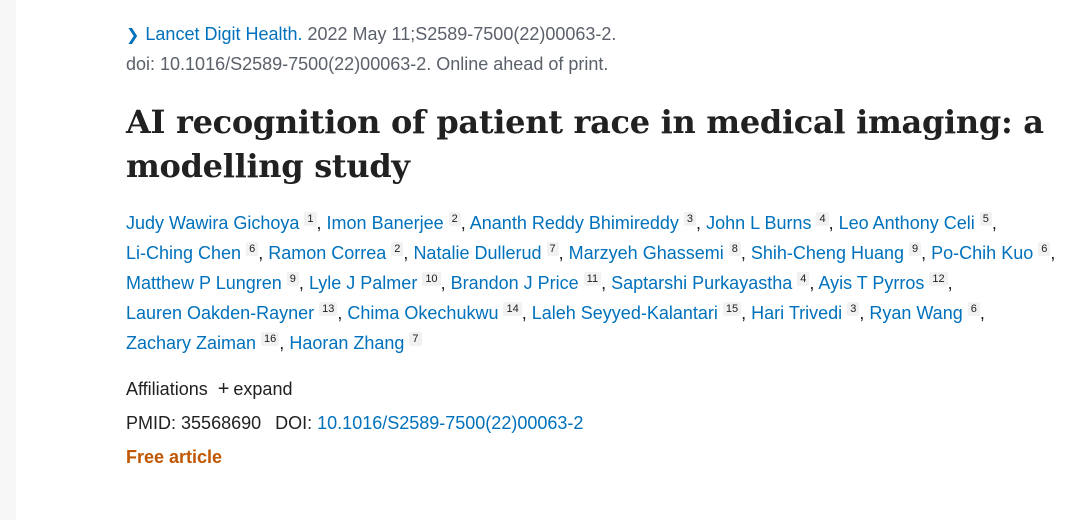  Describe the element at coordinates (624, 313) in the screenshot. I see `author-name-link: Laleh Seyyed-Kalantari` at that location.